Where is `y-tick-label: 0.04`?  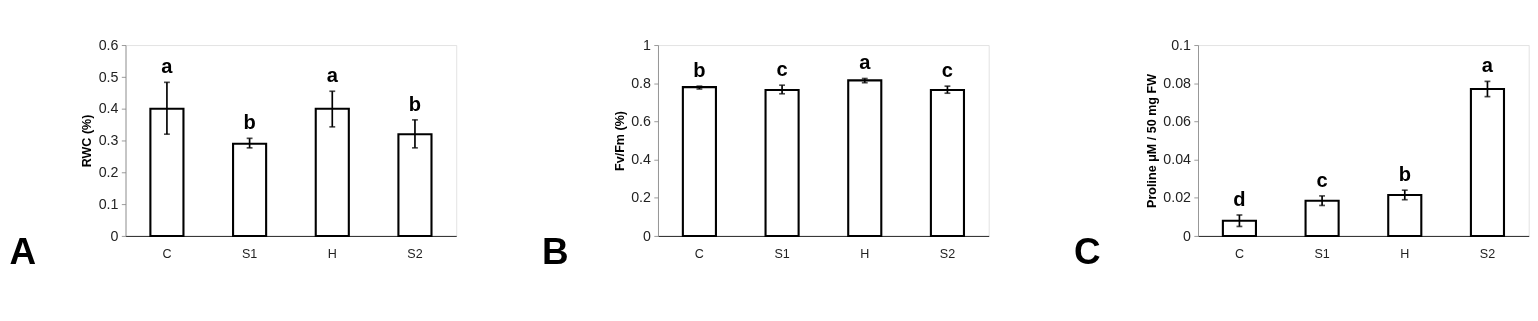
y-tick-label: 0.04 is located at coordinates (1177, 159).